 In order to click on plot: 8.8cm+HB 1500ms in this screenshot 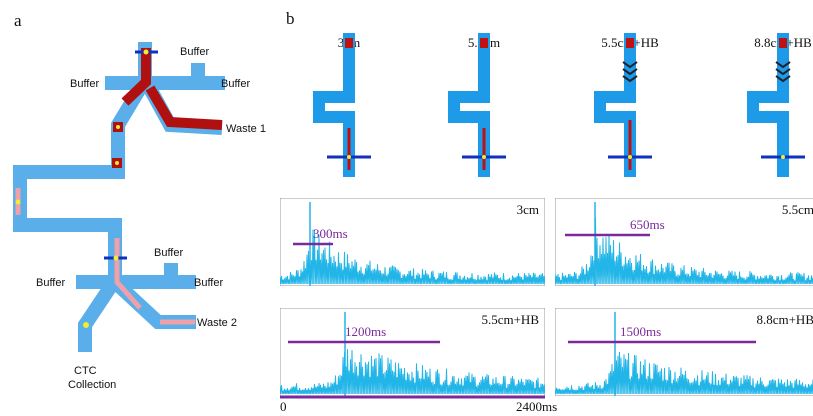, I will do `click(684, 352)`.